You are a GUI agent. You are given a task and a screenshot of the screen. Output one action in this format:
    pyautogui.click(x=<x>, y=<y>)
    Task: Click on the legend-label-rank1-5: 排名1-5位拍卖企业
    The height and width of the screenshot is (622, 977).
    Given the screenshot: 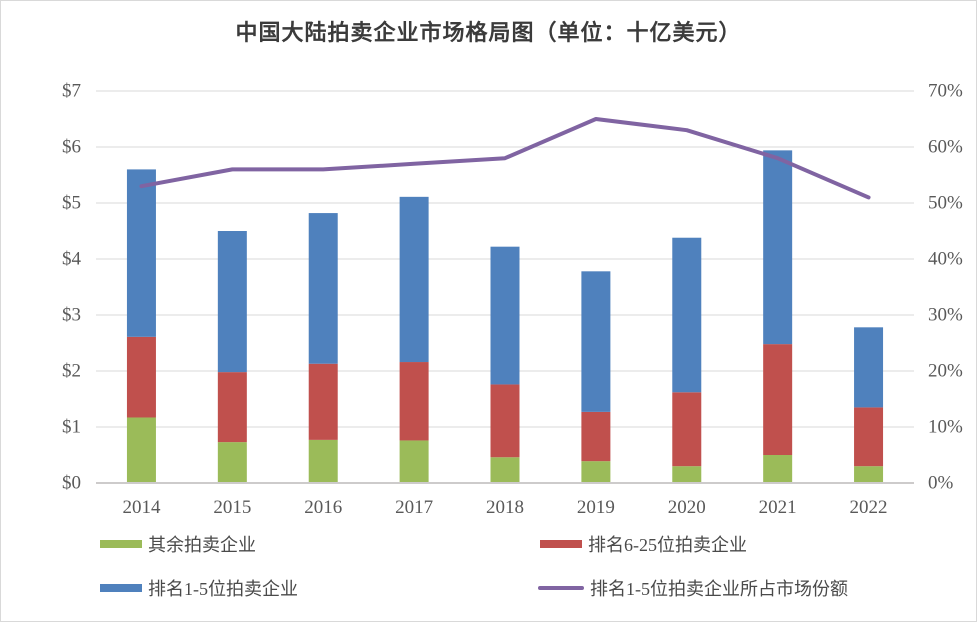 What is the action you would take?
    pyautogui.click(x=223, y=589)
    